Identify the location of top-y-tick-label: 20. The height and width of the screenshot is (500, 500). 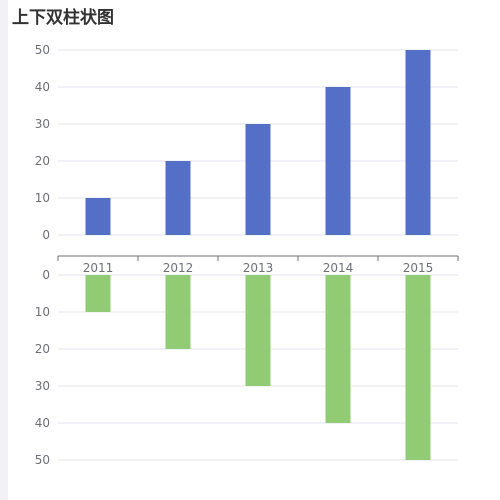
(42, 161).